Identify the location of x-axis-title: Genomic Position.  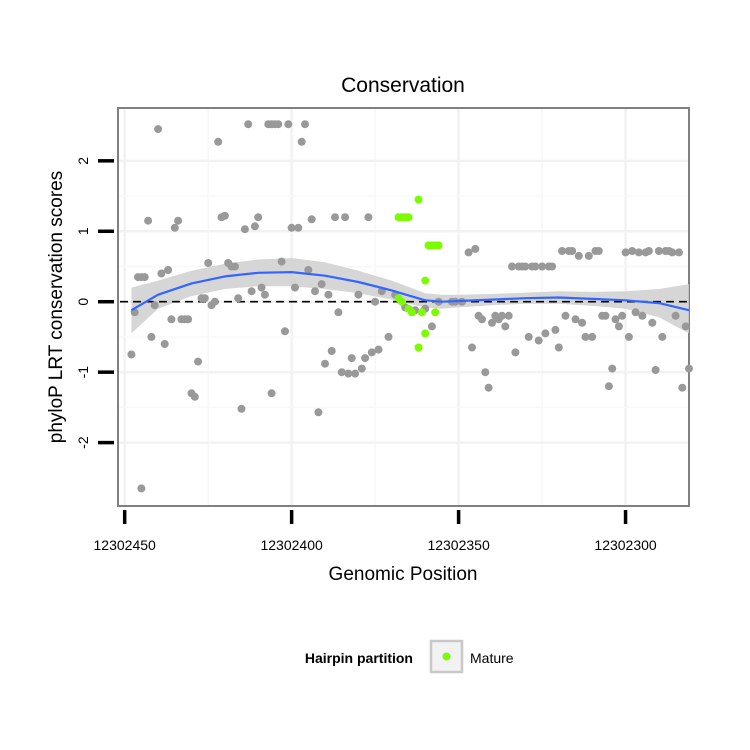
(403, 574).